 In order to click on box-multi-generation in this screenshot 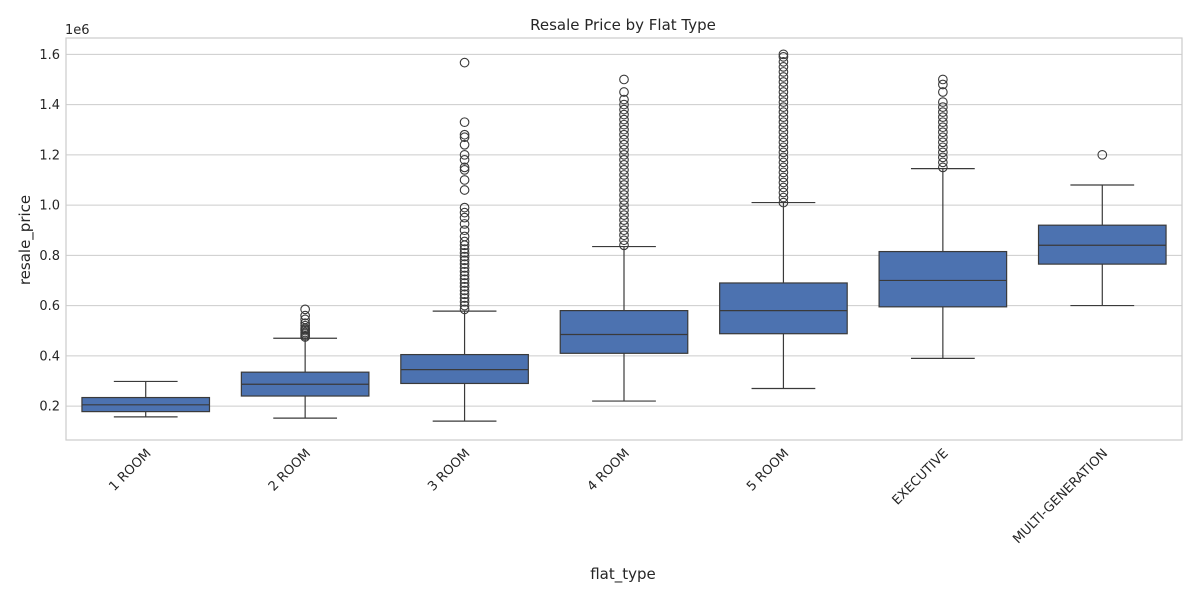, I will do `click(1102, 228)`.